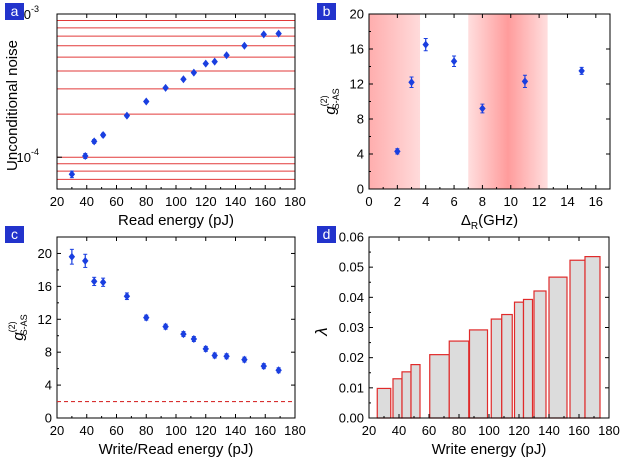  What do you see at coordinates (498, 220) in the screenshot?
I see `x-label-rest: (GHz)` at bounding box center [498, 220].